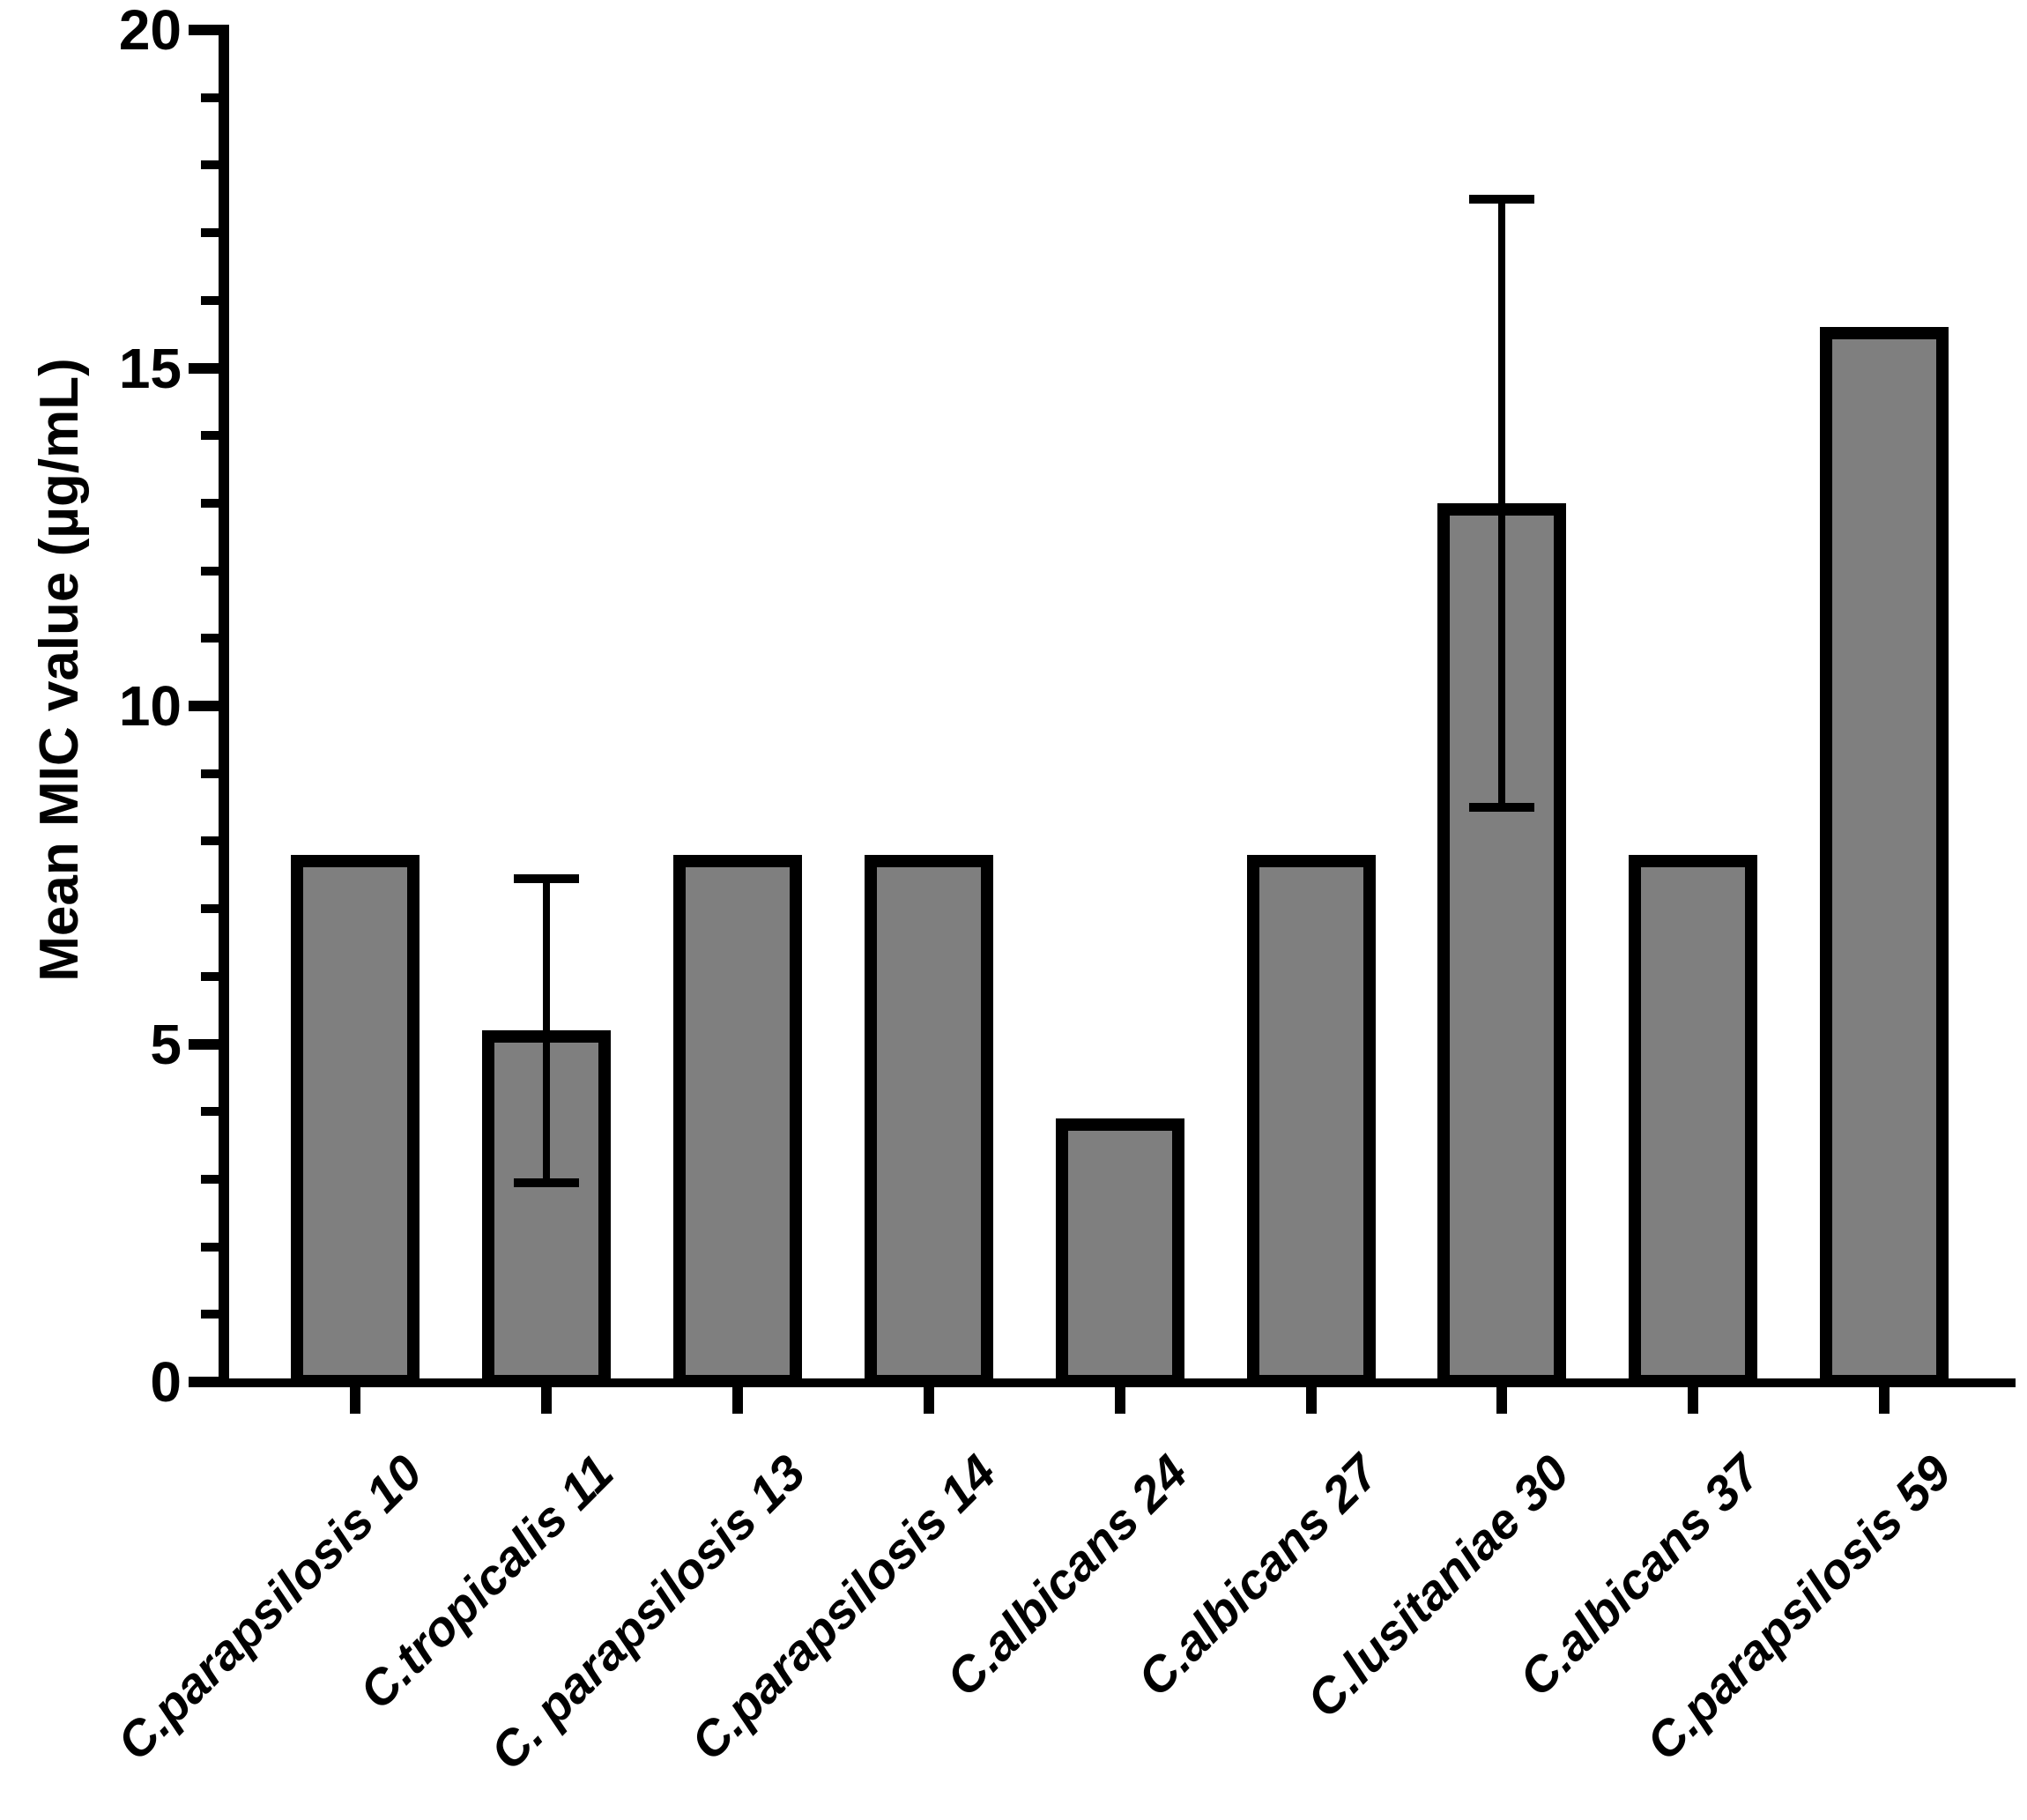  What do you see at coordinates (150, 368) in the screenshot?
I see `y-tick-label: 15` at bounding box center [150, 368].